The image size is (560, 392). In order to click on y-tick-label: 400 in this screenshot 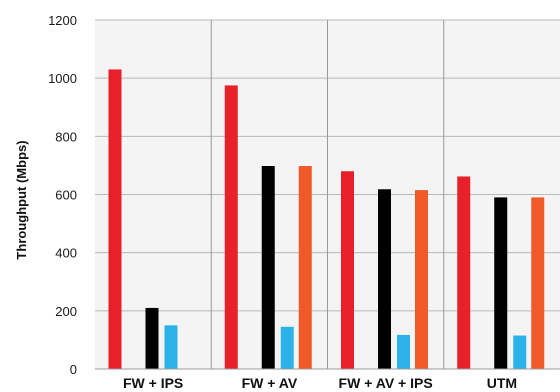, I will do `click(66, 253)`.